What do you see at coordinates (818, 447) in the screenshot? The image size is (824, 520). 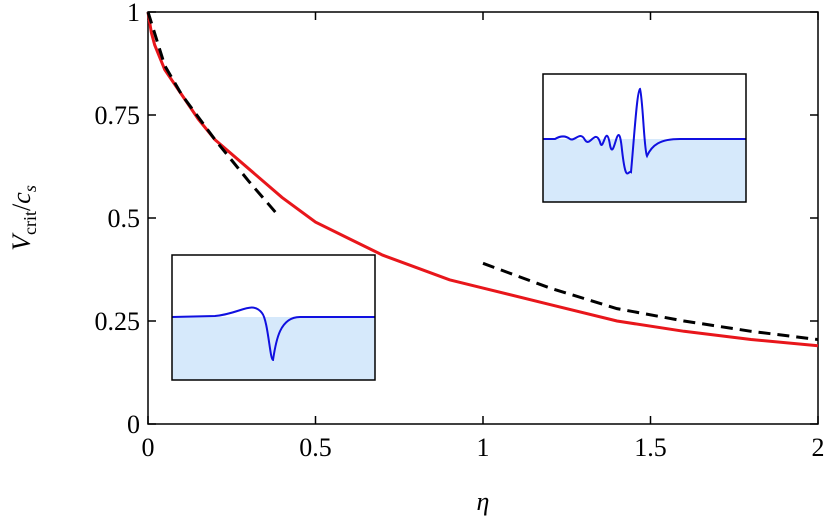 I see `x-tick-label: 2` at bounding box center [818, 447].